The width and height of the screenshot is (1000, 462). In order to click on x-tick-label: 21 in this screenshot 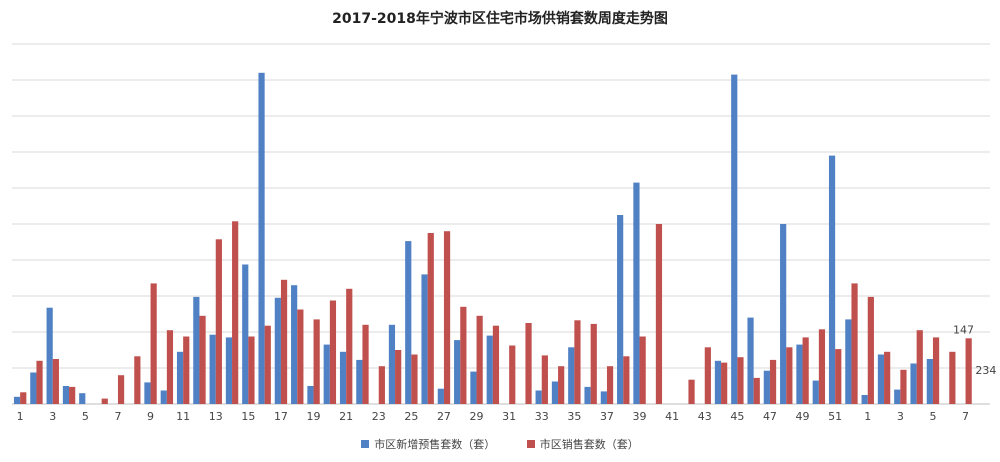, I will do `click(346, 416)`.